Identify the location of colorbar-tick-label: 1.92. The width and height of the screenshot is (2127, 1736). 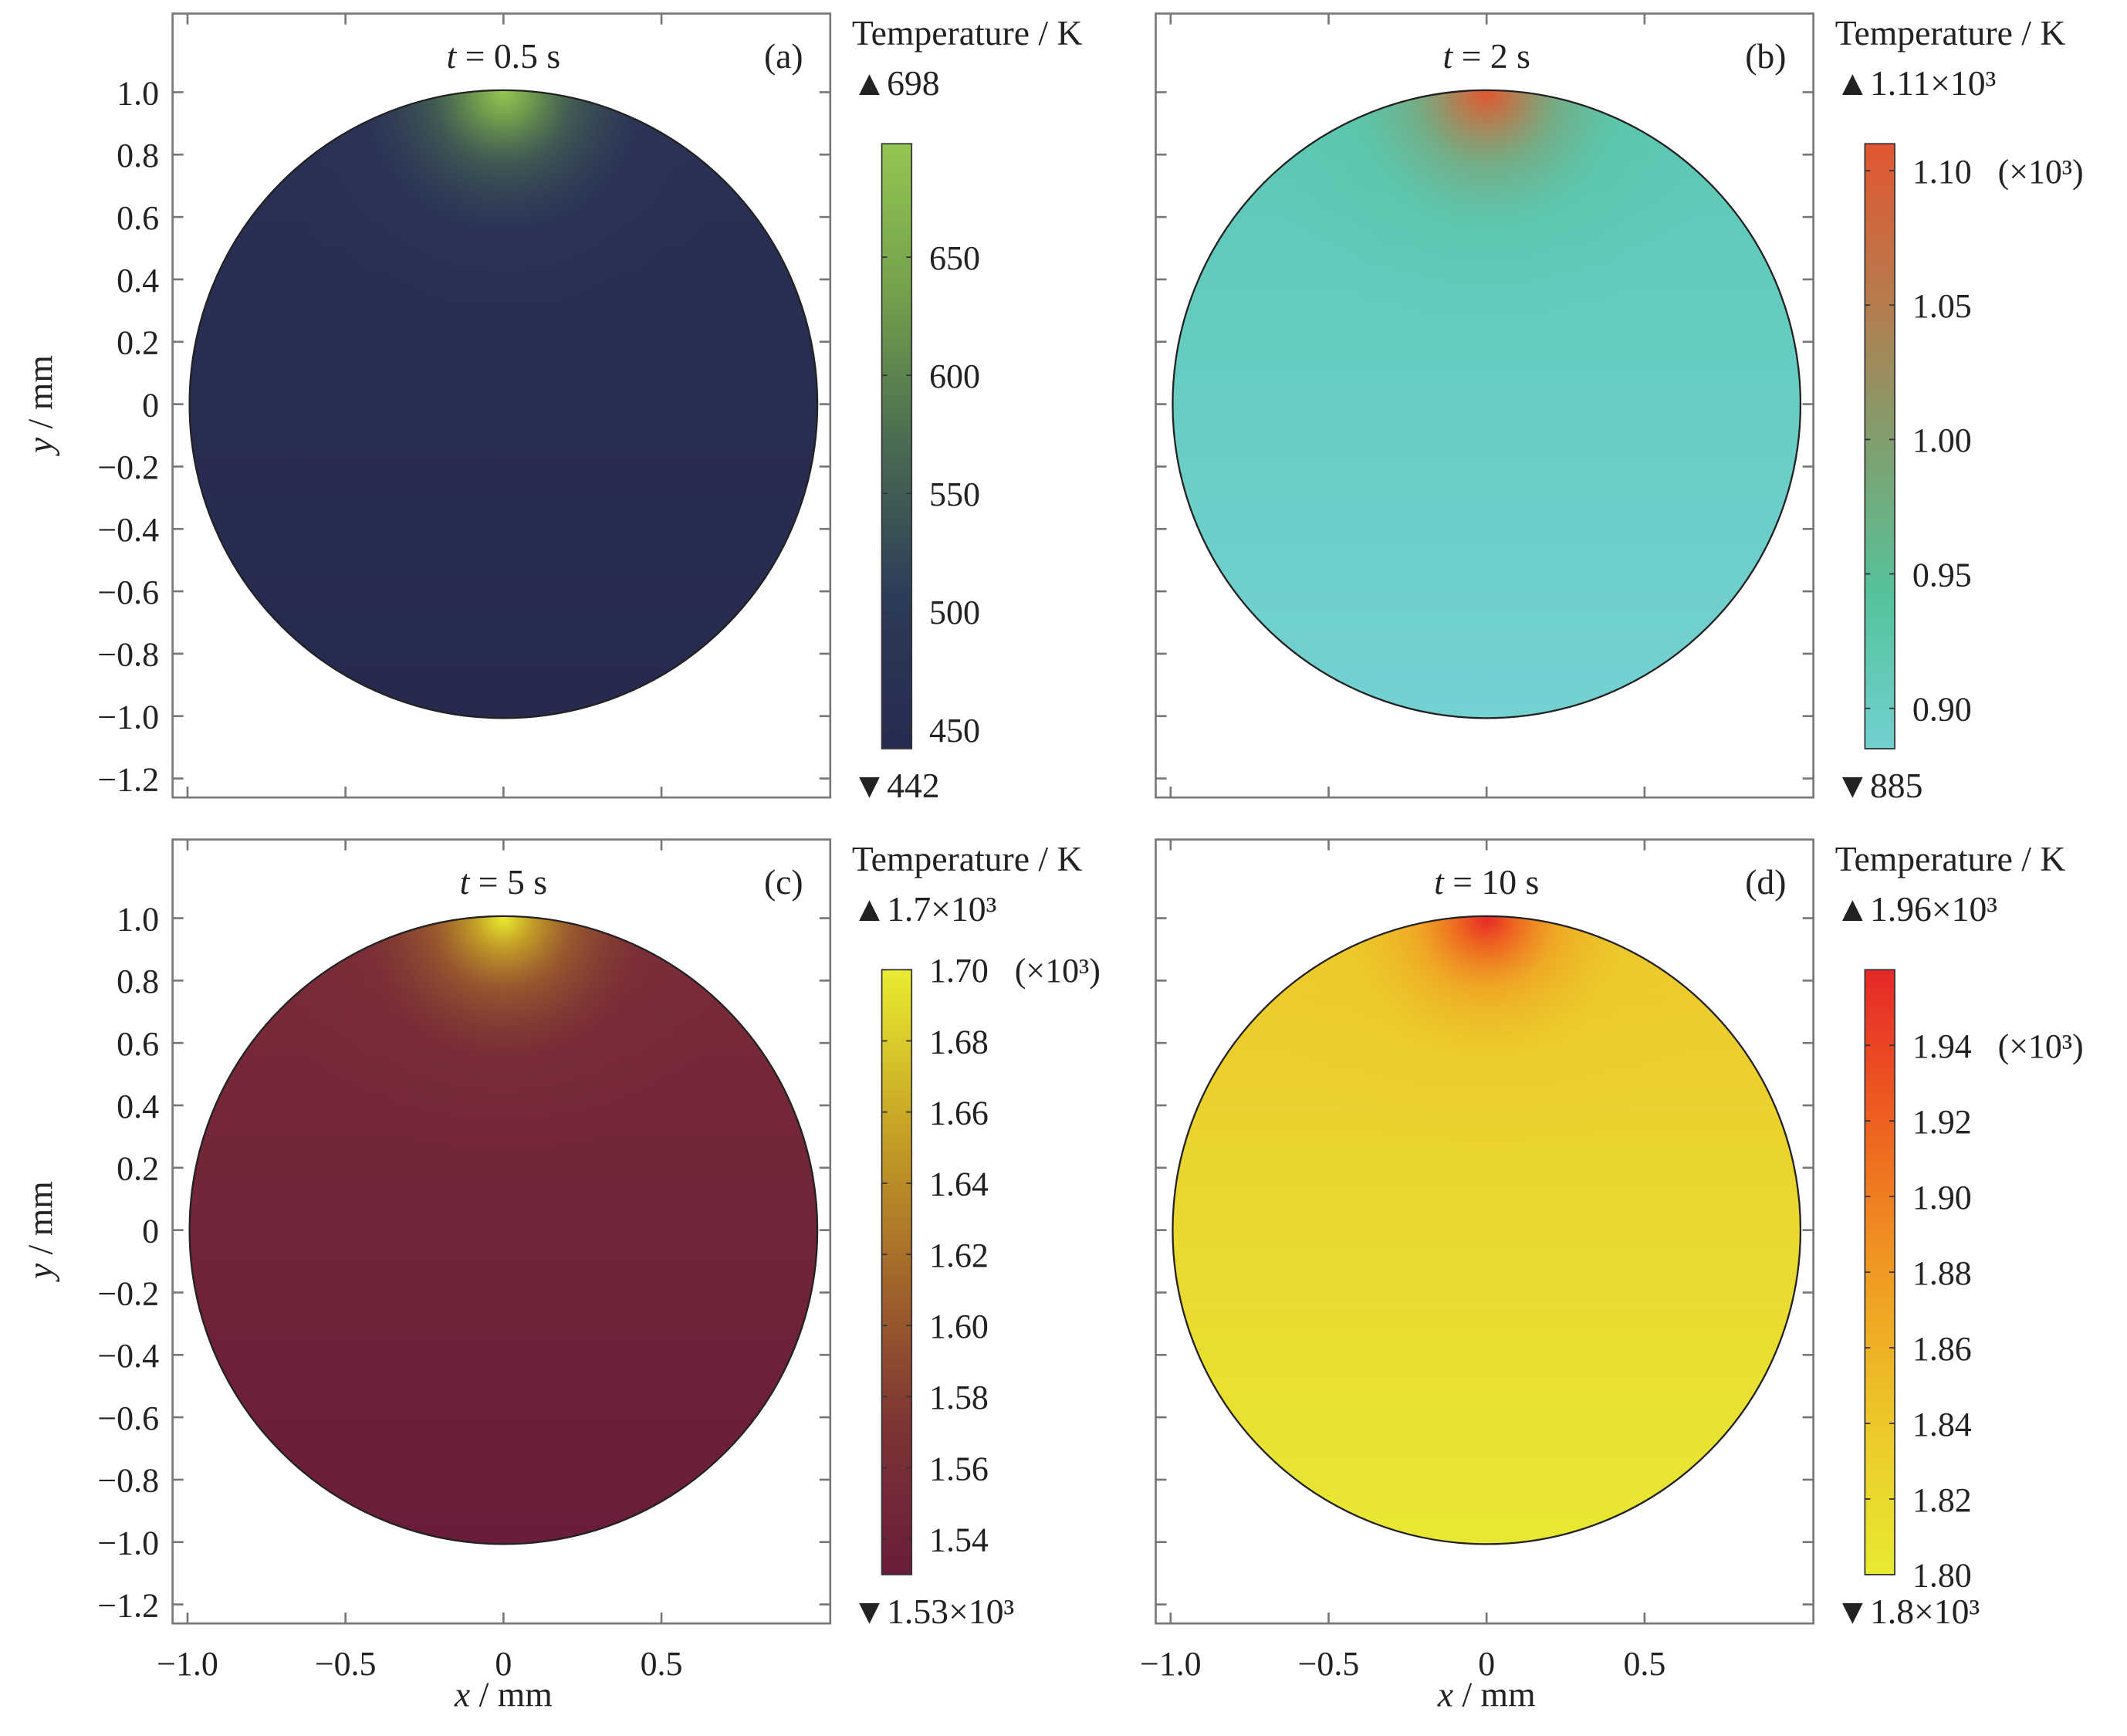
(1942, 1122).